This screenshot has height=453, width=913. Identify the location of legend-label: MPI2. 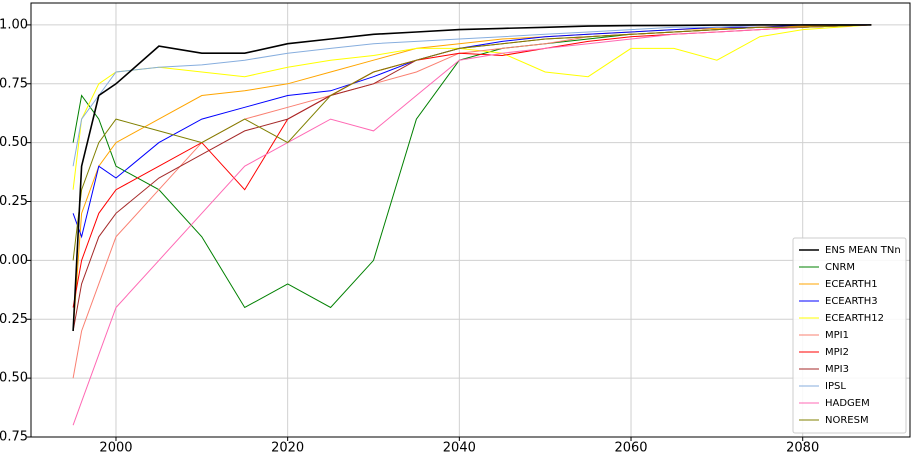
(837, 352).